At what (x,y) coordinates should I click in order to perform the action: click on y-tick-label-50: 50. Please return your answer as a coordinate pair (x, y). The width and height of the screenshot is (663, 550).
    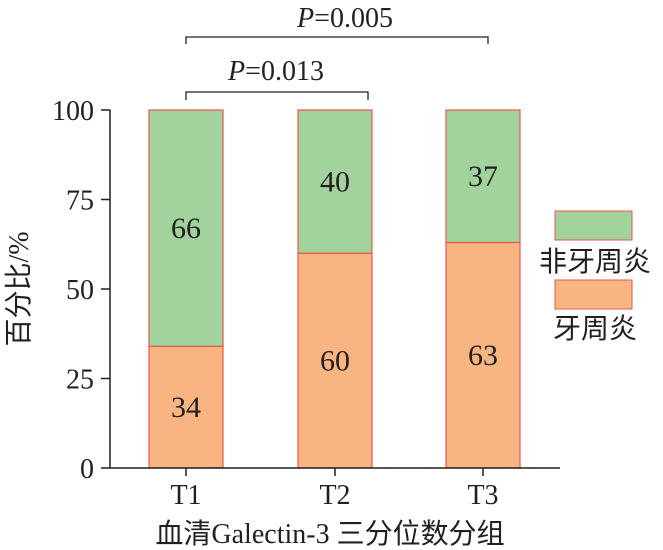
    Looking at the image, I should click on (80, 290).